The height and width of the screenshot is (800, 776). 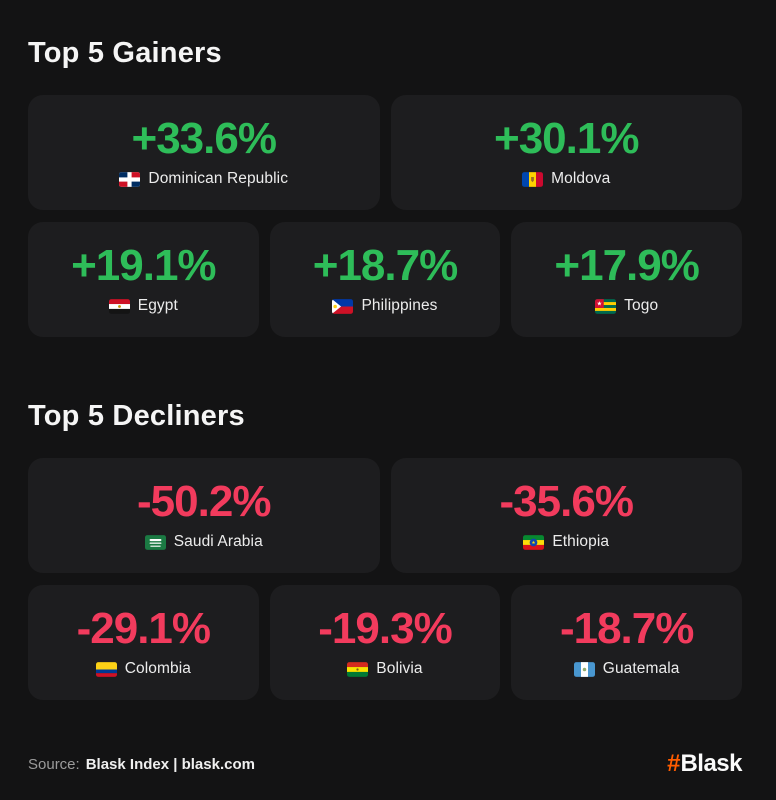 What do you see at coordinates (106, 669) in the screenshot?
I see `colombia-flag-icon` at bounding box center [106, 669].